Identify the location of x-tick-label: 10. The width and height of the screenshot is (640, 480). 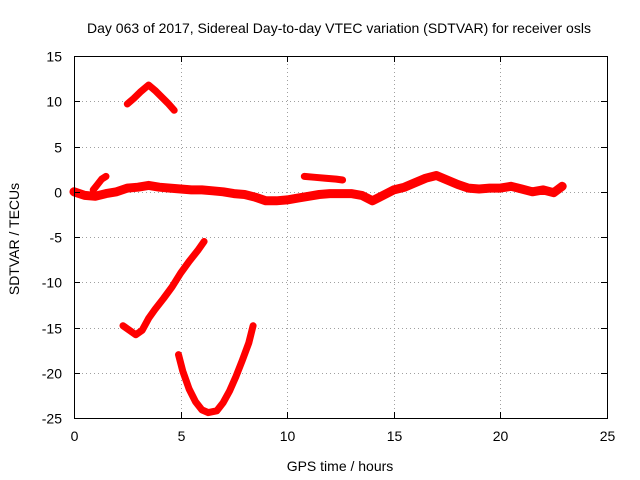
(288, 436).